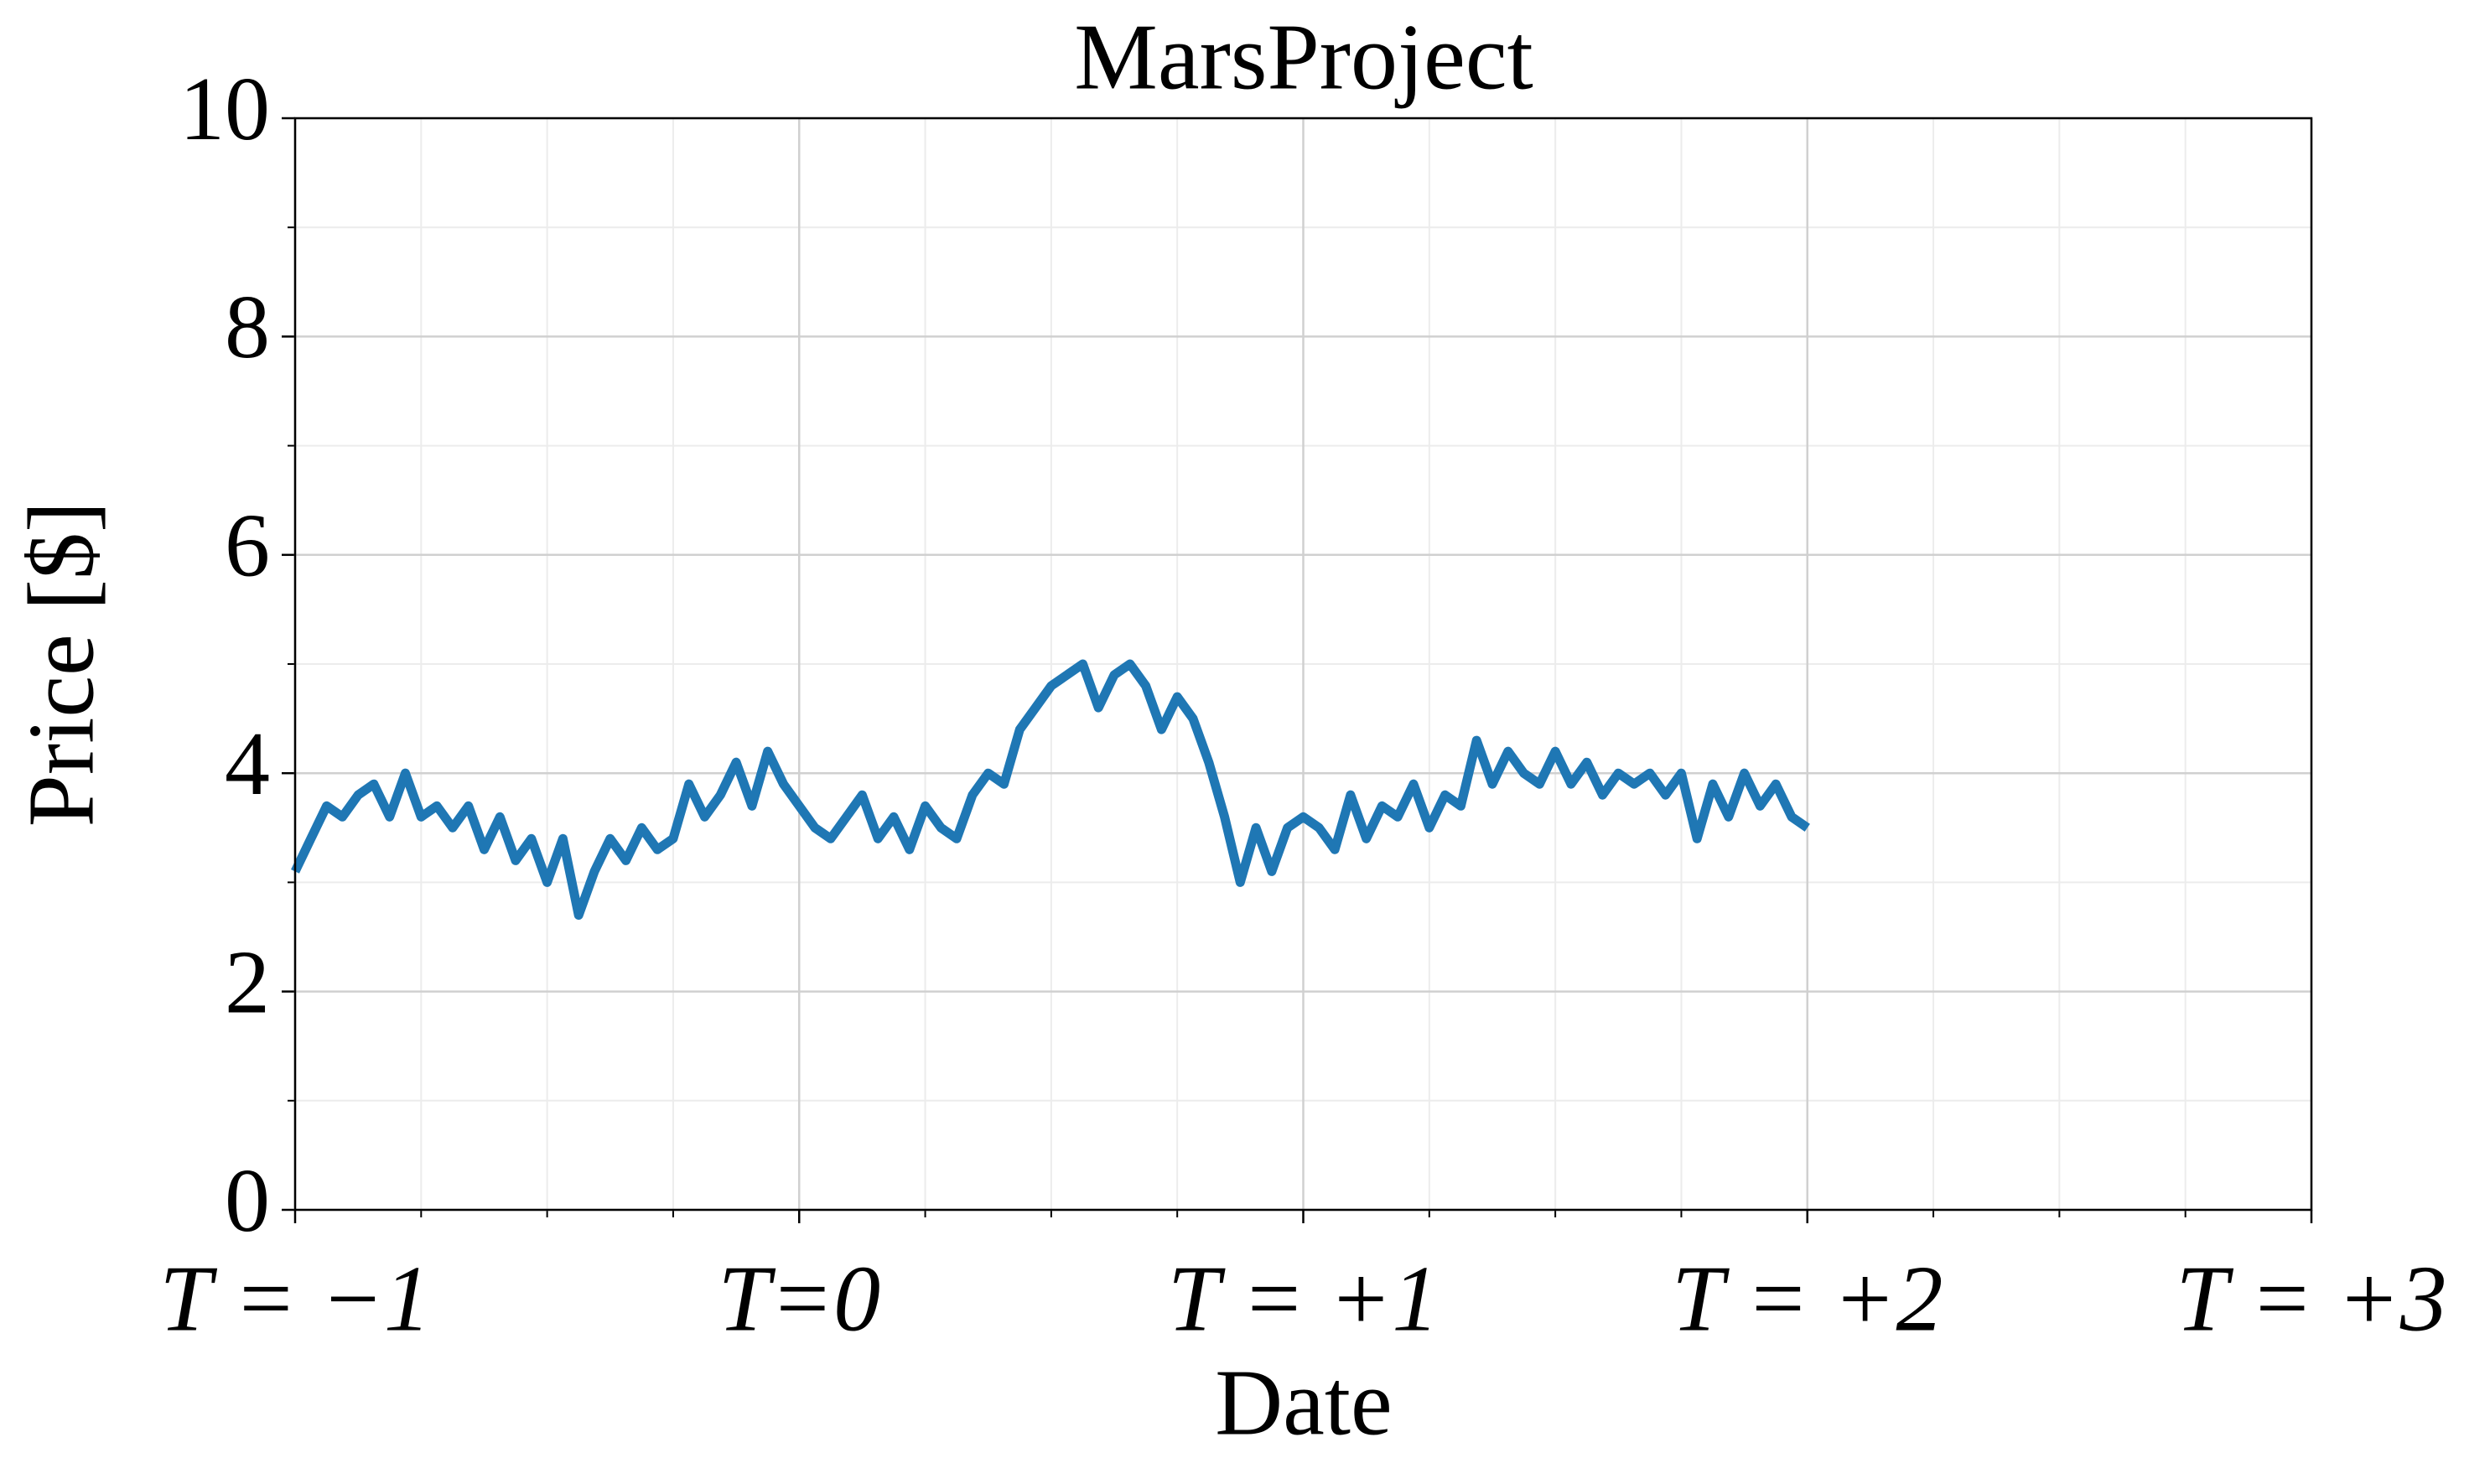 The height and width of the screenshot is (1484, 2490). Describe the element at coordinates (799, 1300) in the screenshot. I see `x-tick-label: T=0` at that location.